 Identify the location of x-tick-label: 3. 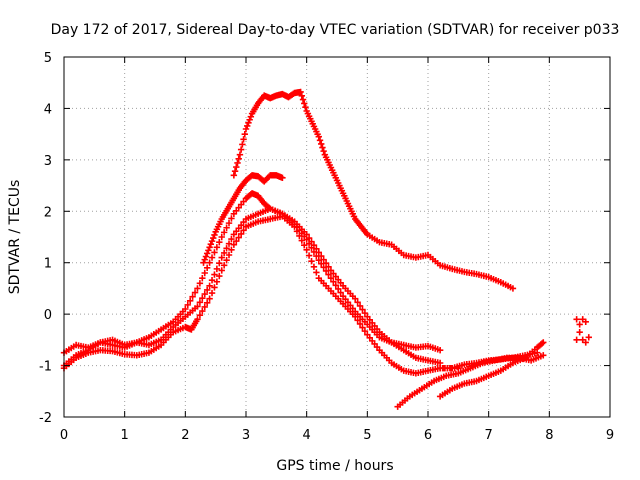
(246, 435).